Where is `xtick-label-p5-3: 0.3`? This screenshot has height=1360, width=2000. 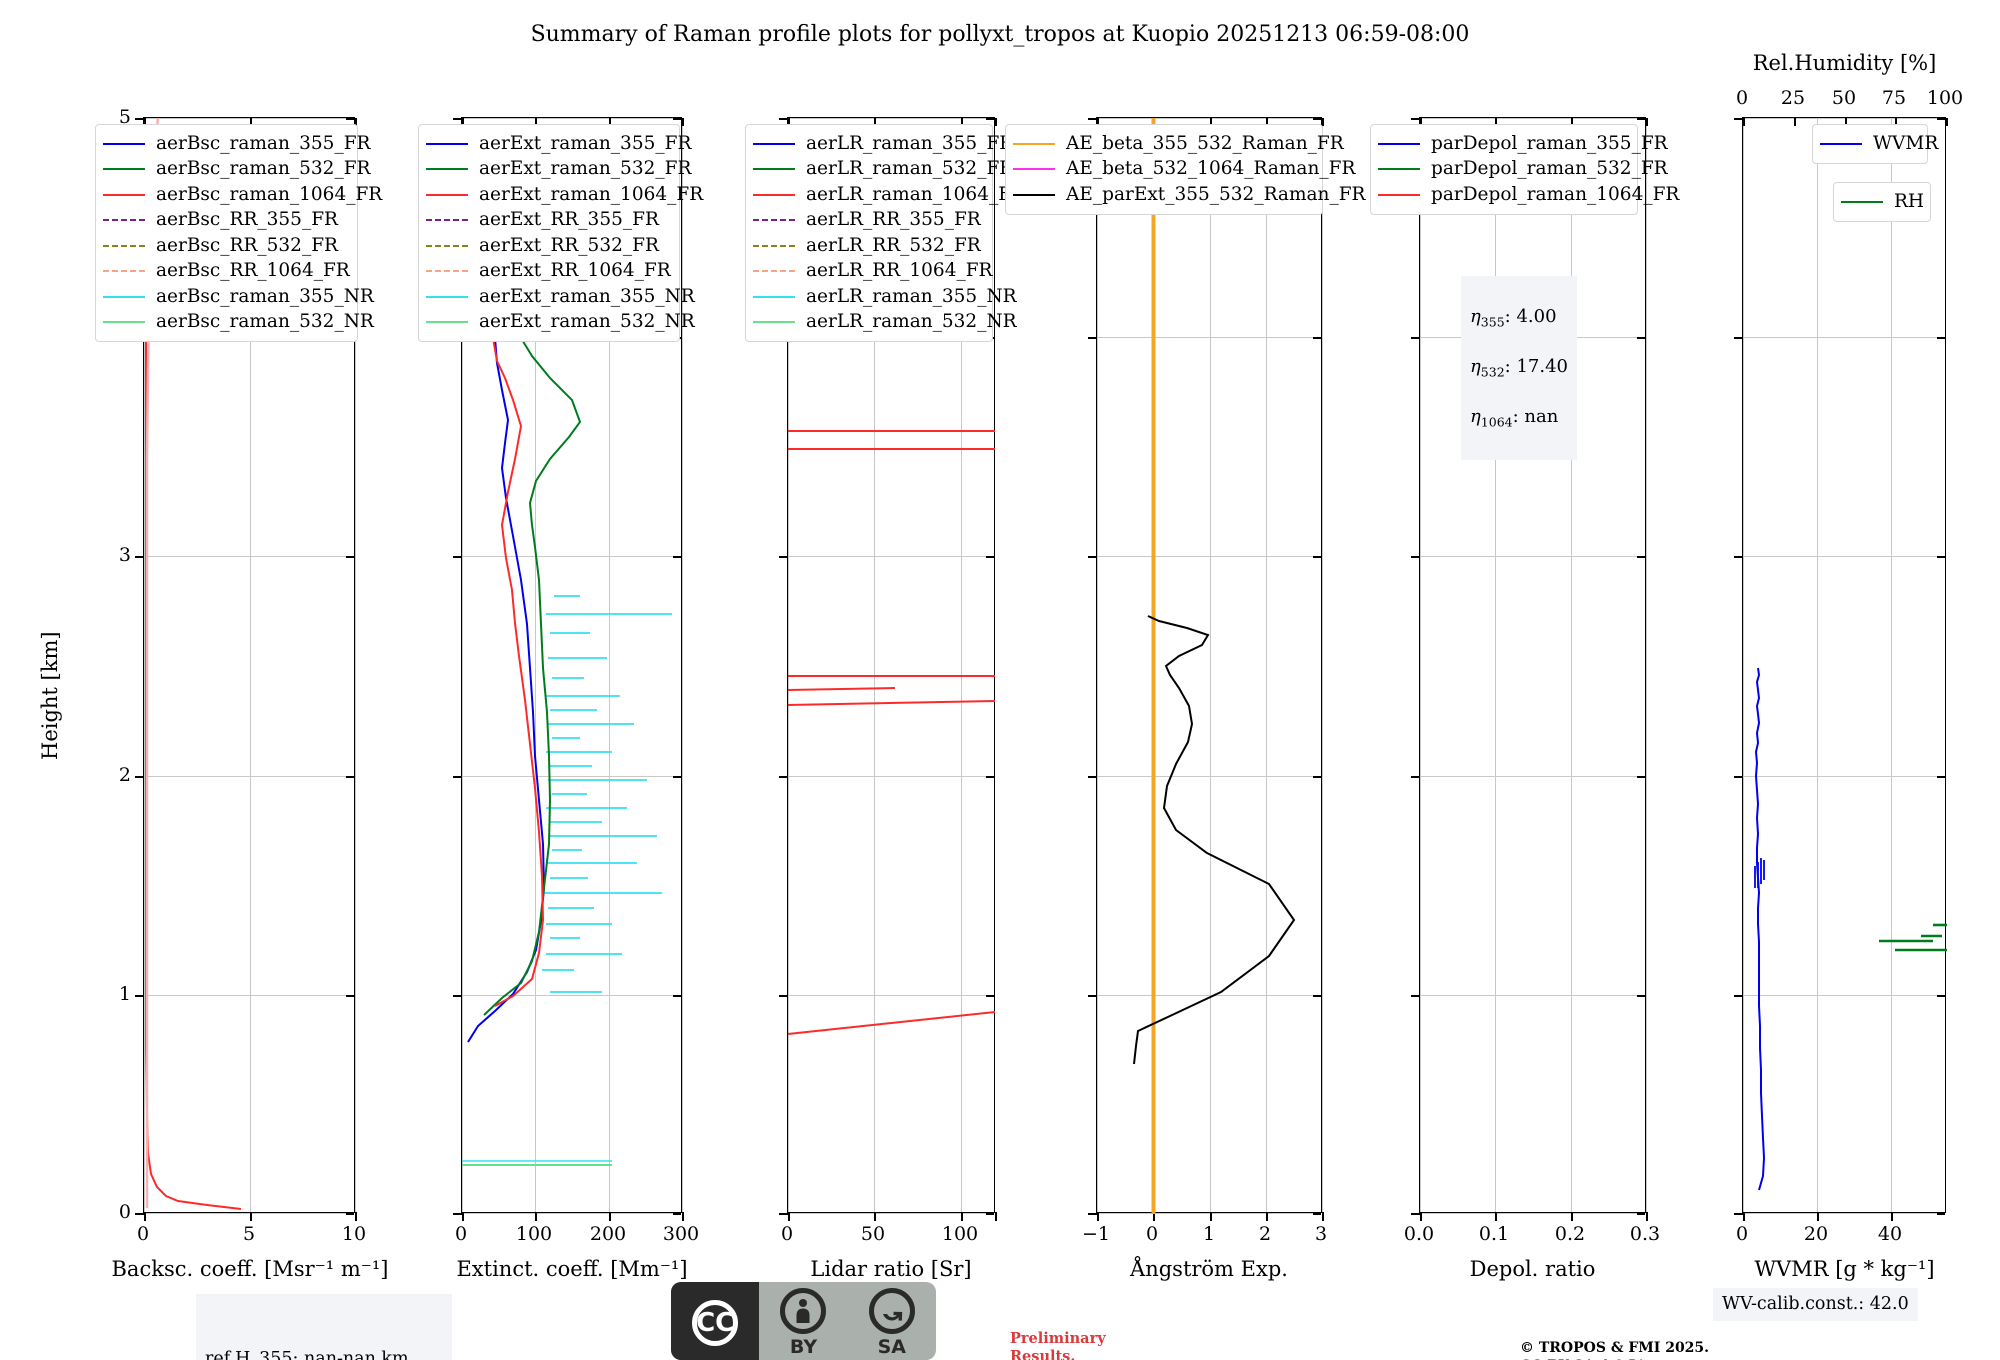 xtick-label-p5-3: 0.3 is located at coordinates (1645, 1234).